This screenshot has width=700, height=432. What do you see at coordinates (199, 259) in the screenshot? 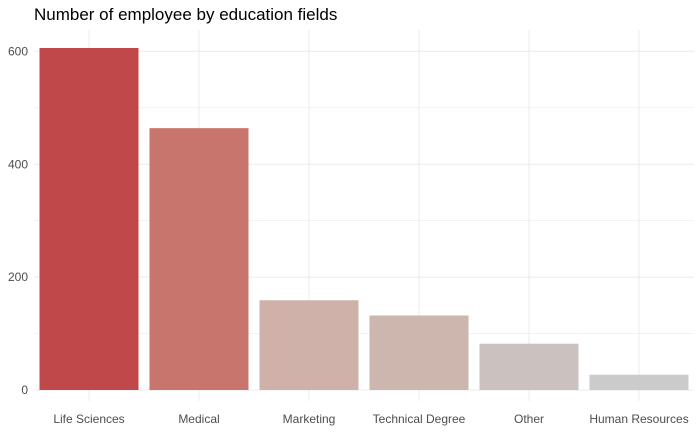
I see `bar-medical` at bounding box center [199, 259].